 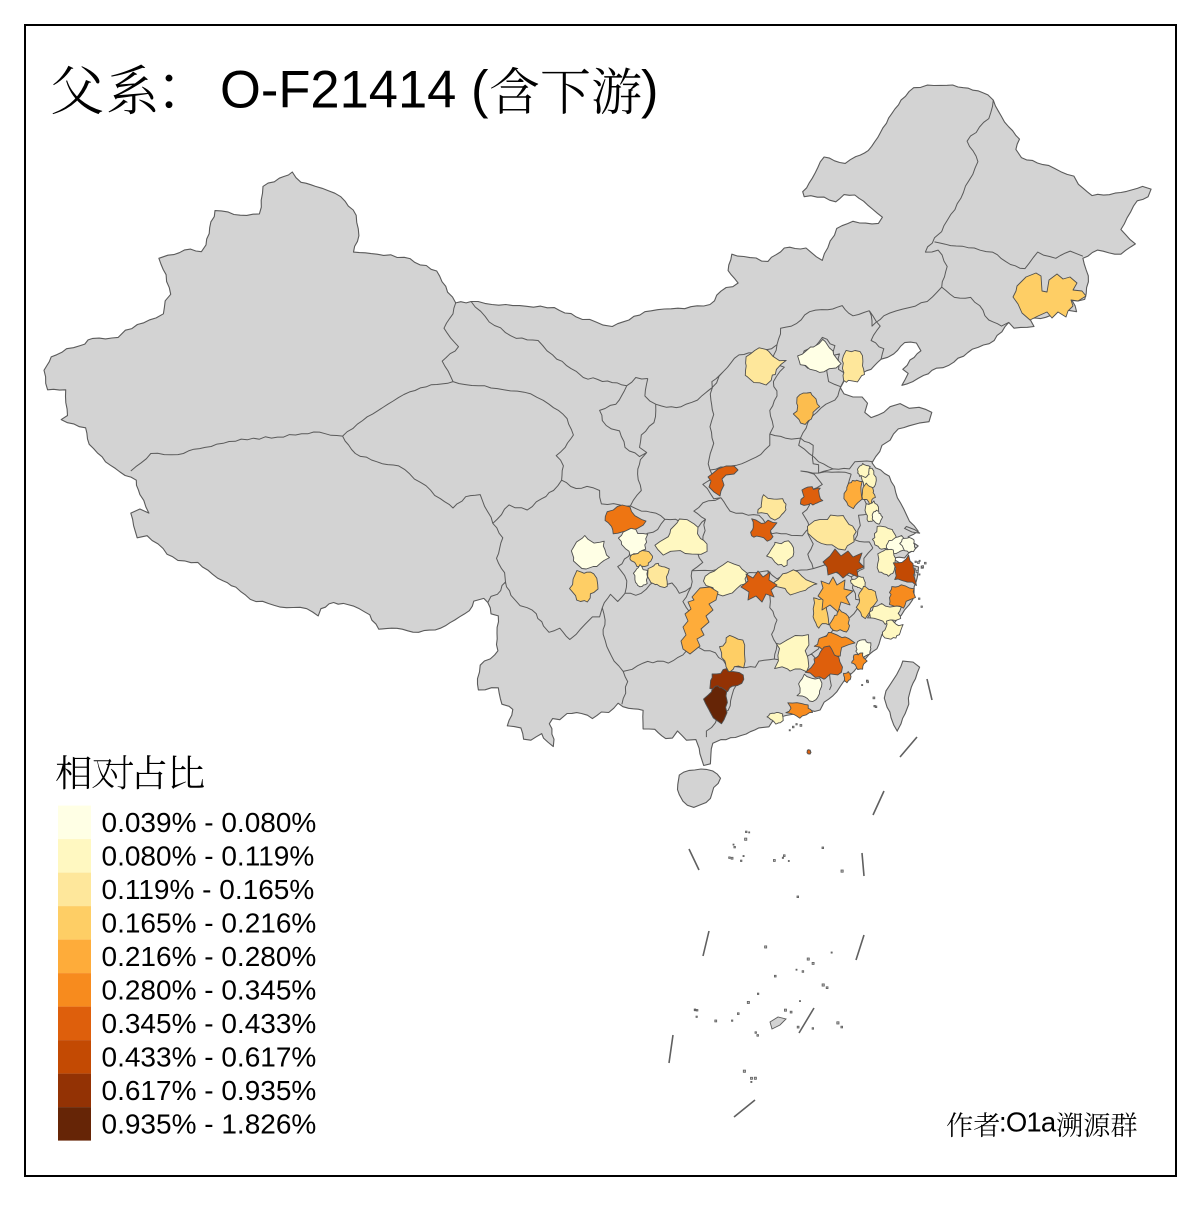 What do you see at coordinates (209, 1124) in the screenshot?
I see `svg-text: 0.935% - 1.826%` at bounding box center [209, 1124].